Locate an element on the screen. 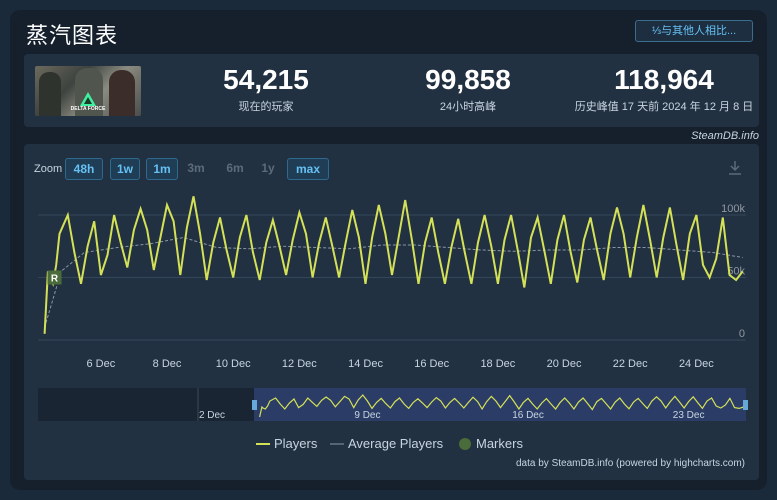 This screenshot has height=500, width=777. page-title: 蒸汽图表 is located at coordinates (72, 35).